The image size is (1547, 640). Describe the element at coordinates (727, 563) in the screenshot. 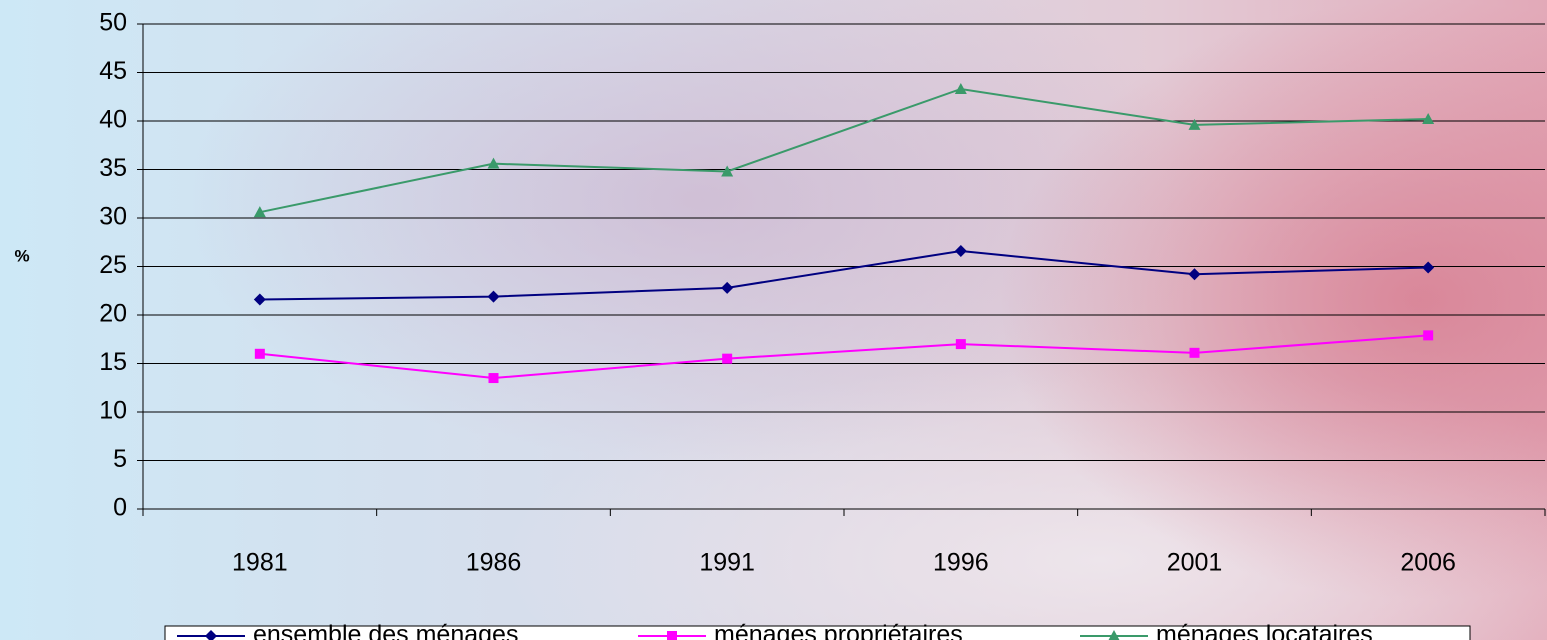

I see `x-tick-label: 1991` at that location.